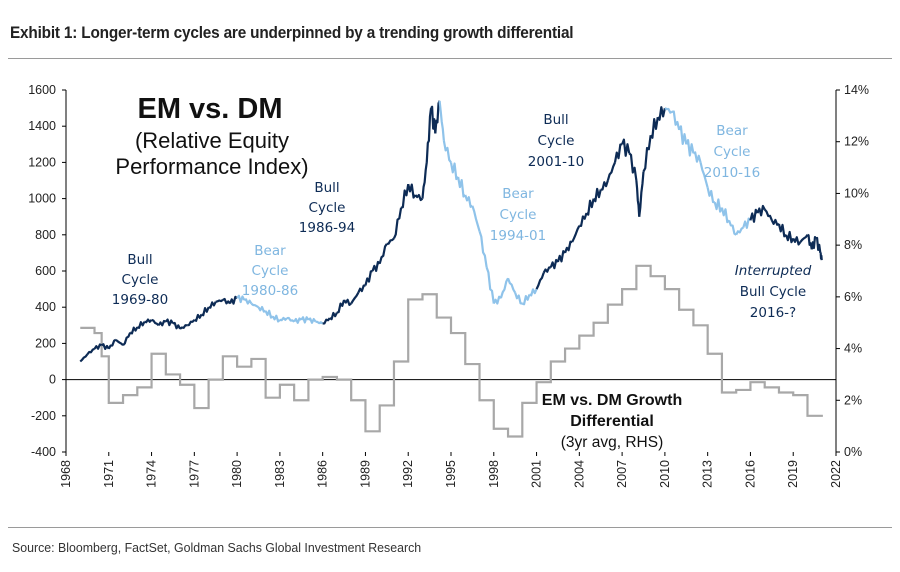 The image size is (900, 572). Describe the element at coordinates (270, 291) in the screenshot. I see `svg-text: 1980-86` at that location.